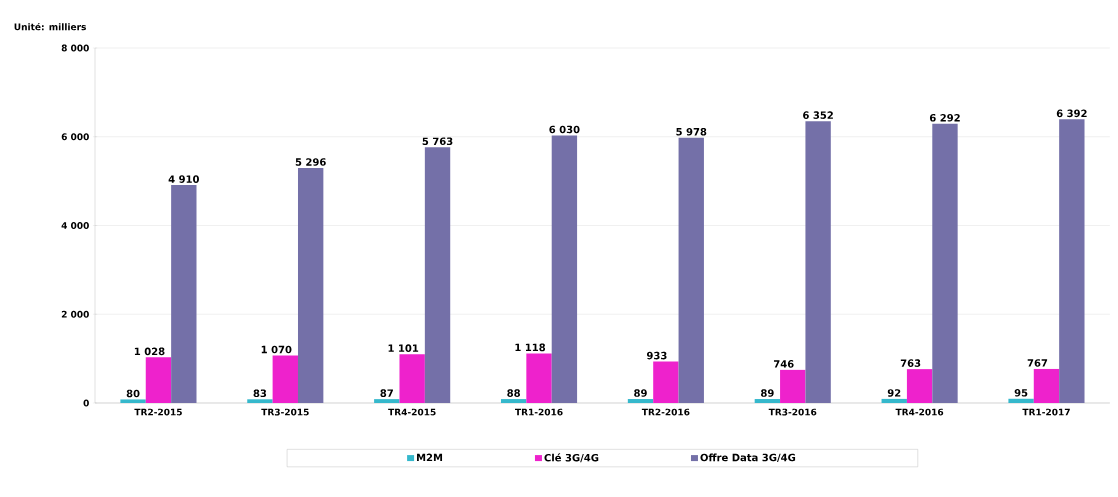 The image size is (1118, 497). I want to click on data-label: 6 392, so click(1071, 113).